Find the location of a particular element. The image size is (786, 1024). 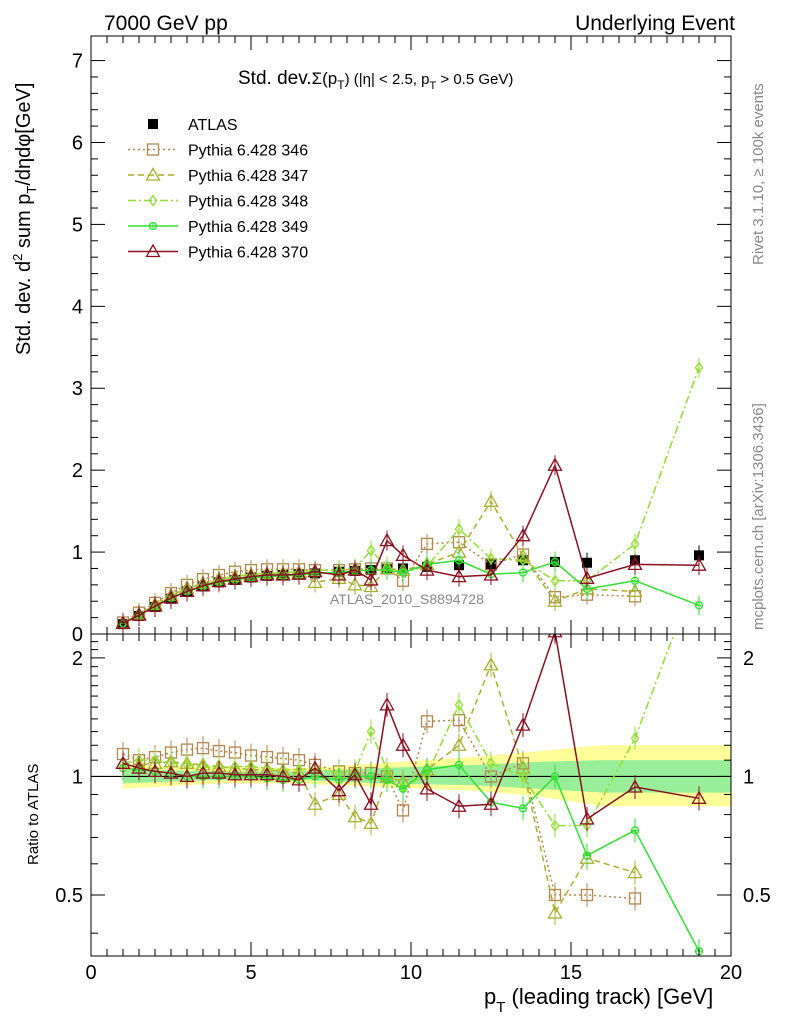

main-ytick-label: 1 is located at coordinates (77, 553).